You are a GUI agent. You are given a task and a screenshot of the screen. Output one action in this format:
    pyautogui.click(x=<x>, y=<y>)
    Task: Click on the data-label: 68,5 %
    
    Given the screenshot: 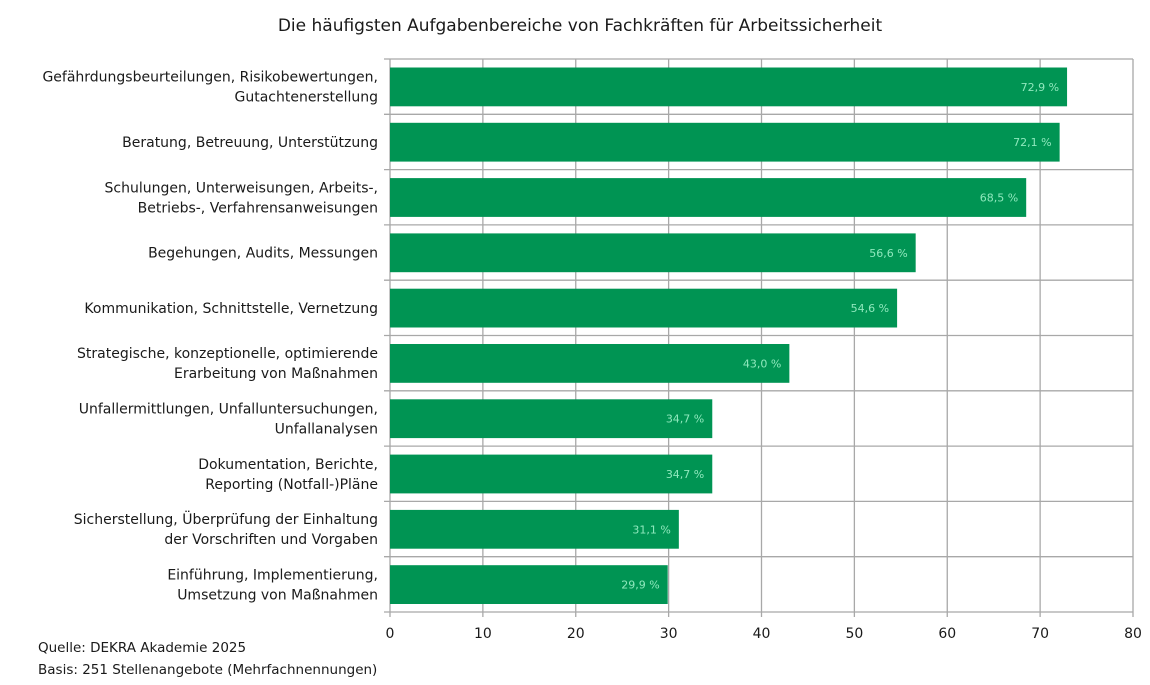 What is the action you would take?
    pyautogui.click(x=999, y=198)
    